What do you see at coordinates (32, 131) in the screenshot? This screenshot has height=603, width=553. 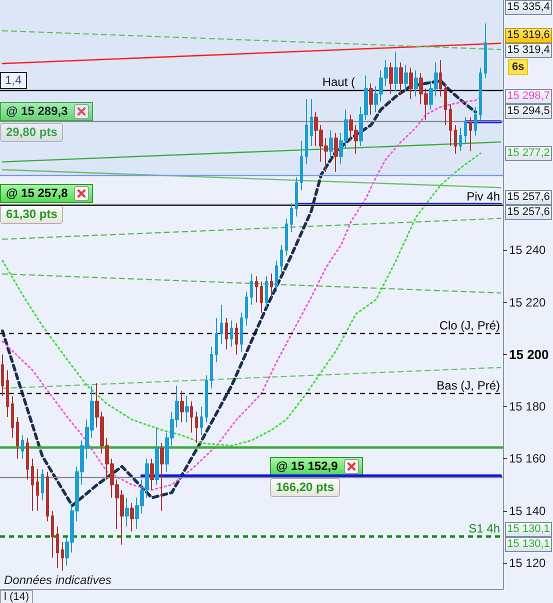 I see `annotation: 29,80 pts` at bounding box center [32, 131].